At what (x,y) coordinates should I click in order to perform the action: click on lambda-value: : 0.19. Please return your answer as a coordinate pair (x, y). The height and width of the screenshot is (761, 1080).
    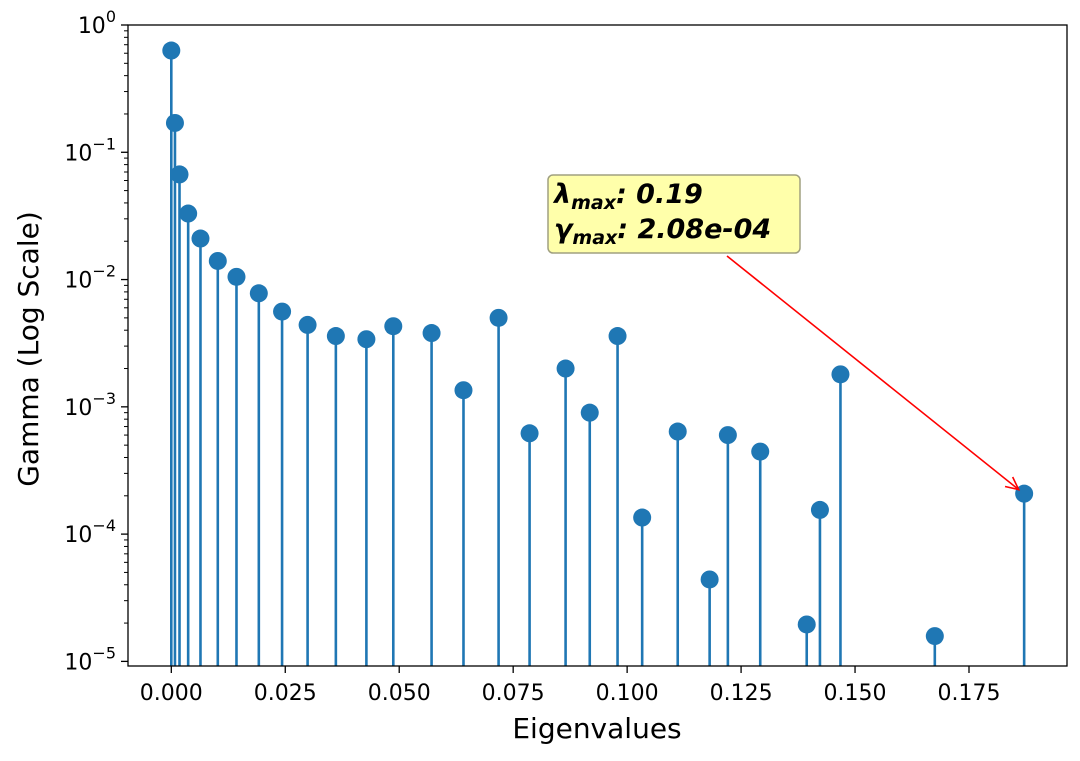
    Looking at the image, I should click on (659, 194).